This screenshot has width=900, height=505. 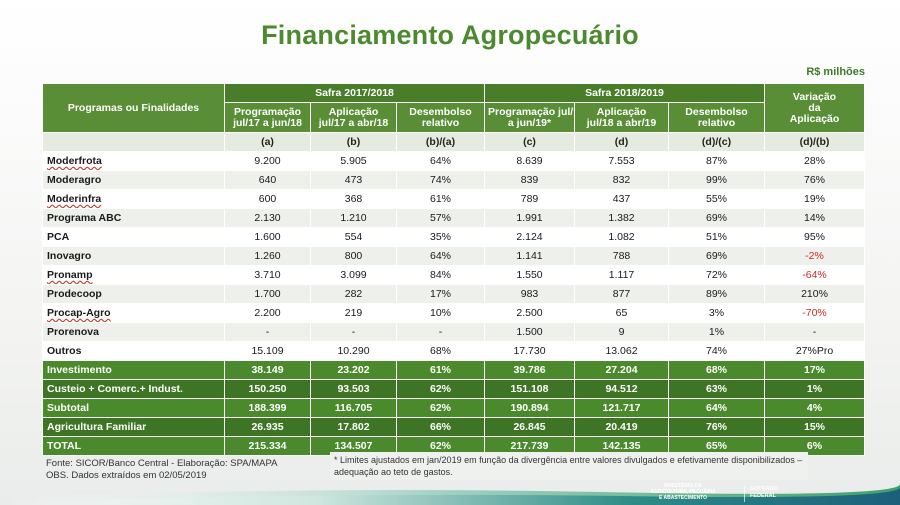 I want to click on table-row: Inovagro 1.260 800 64% 1.141 788 69% -2%, so click(x=453, y=256).